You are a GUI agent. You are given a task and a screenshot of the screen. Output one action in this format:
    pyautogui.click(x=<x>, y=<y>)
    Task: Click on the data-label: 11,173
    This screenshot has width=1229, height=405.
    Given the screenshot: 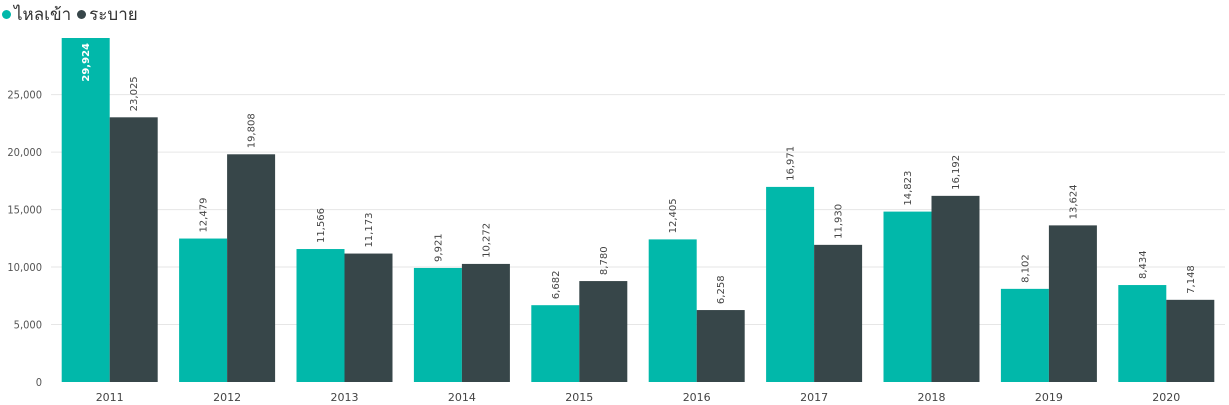 What is the action you would take?
    pyautogui.click(x=369, y=230)
    